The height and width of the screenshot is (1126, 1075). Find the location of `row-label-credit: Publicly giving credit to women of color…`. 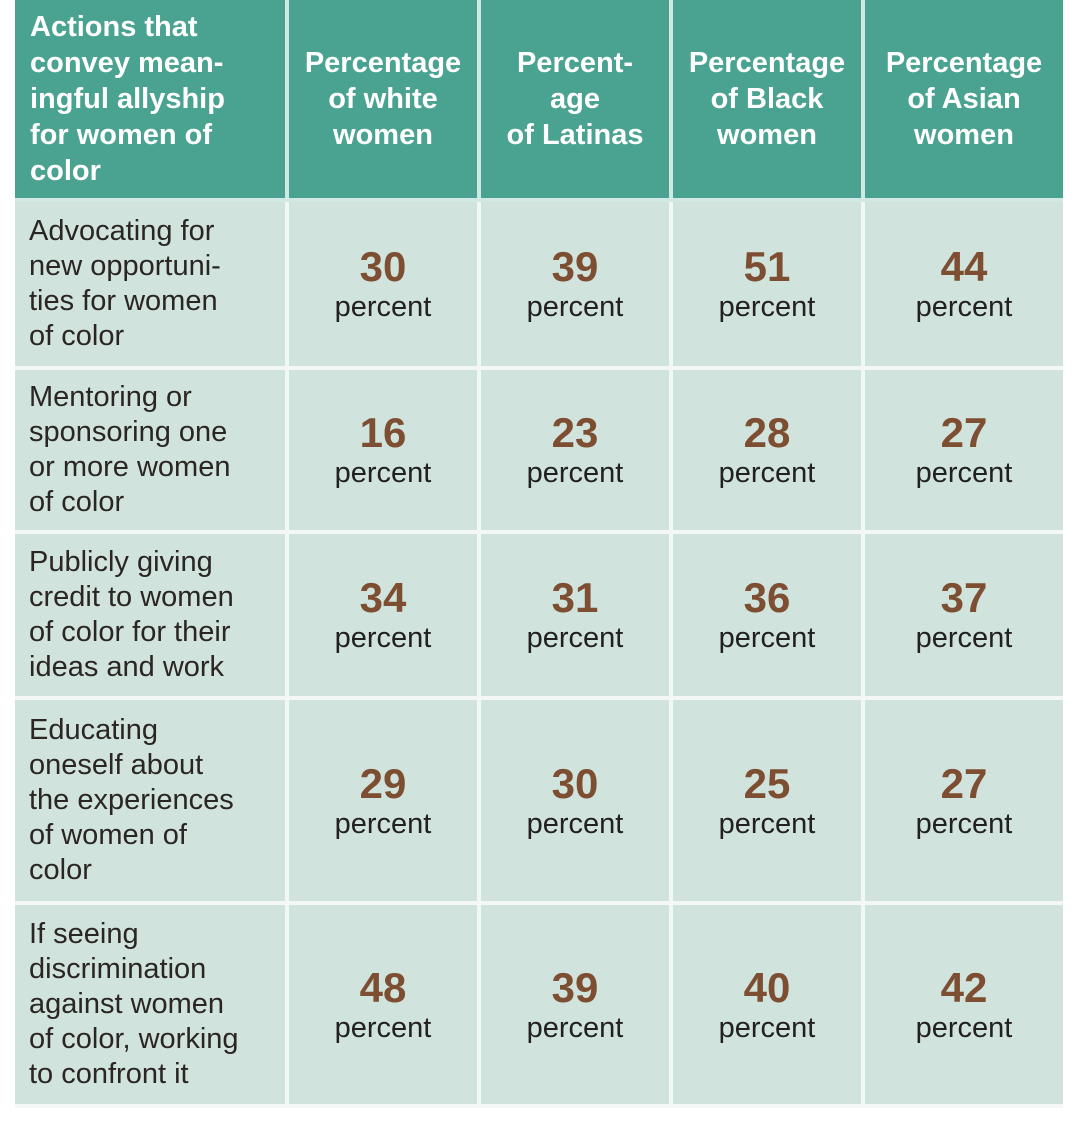

row-label-credit: Publicly giving credit to women of color… is located at coordinates (152, 617).